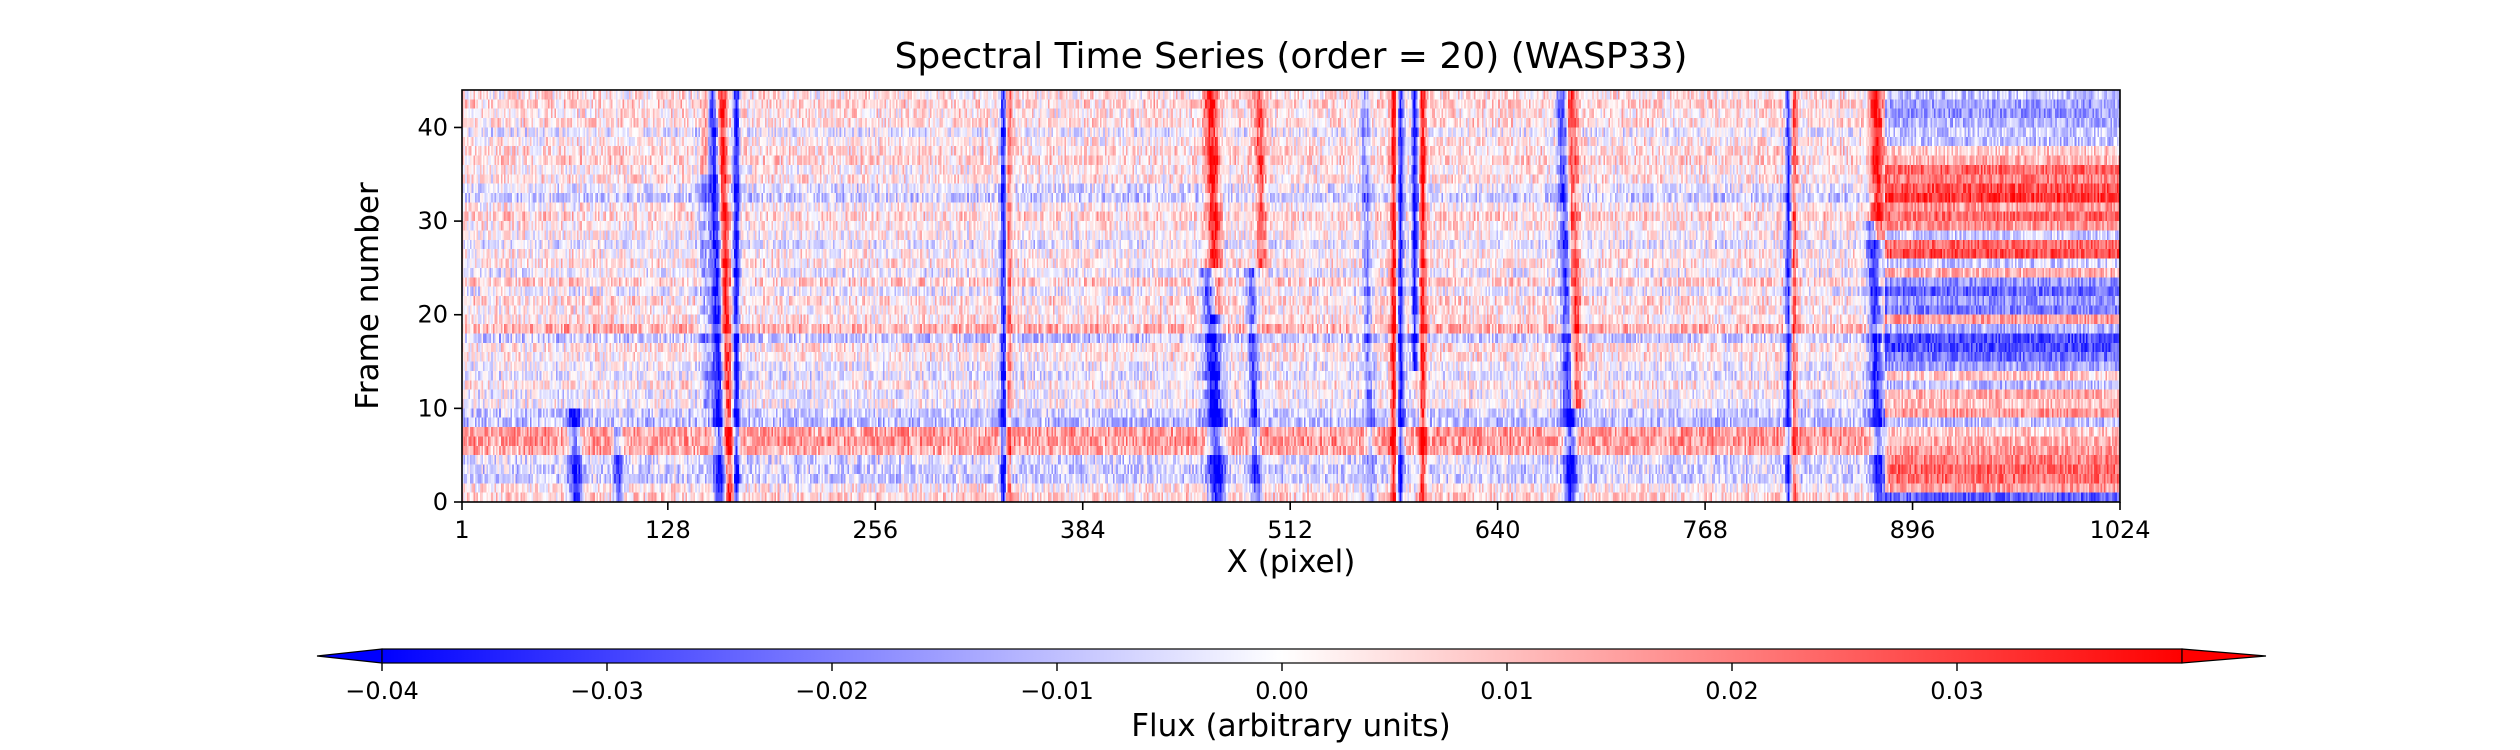 The image size is (2520, 750). Describe the element at coordinates (1291, 562) in the screenshot. I see `x-axis-label: X (pixel)` at that location.